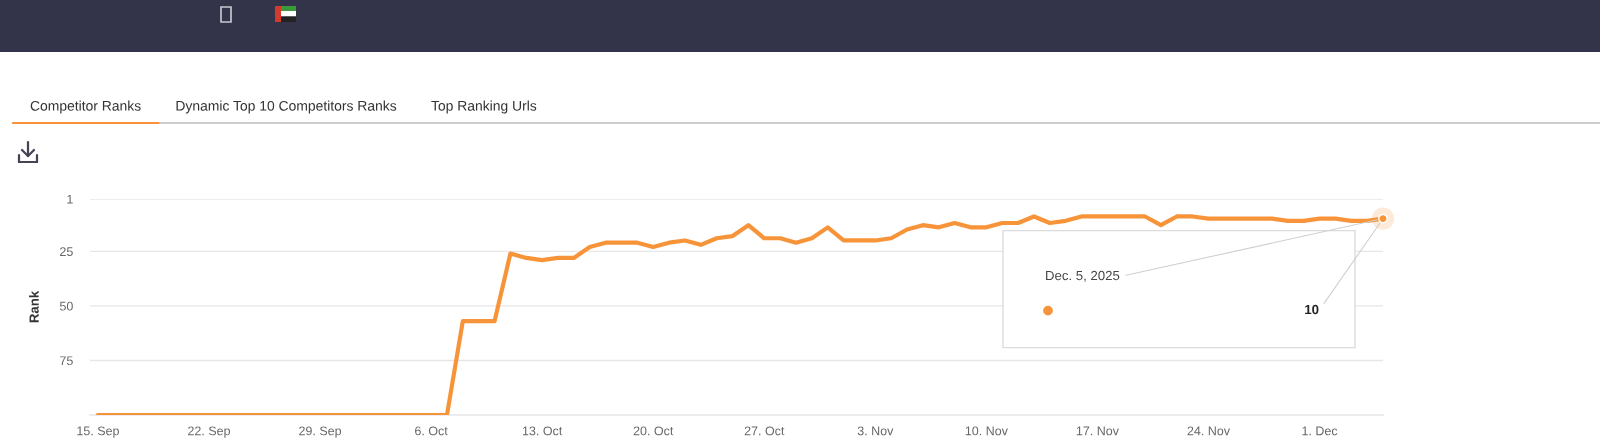 Image resolution: width=1600 pixels, height=441 pixels. What do you see at coordinates (286, 107) in the screenshot?
I see `text: Dynamic Top 10 Competitors Ranks` at bounding box center [286, 107].